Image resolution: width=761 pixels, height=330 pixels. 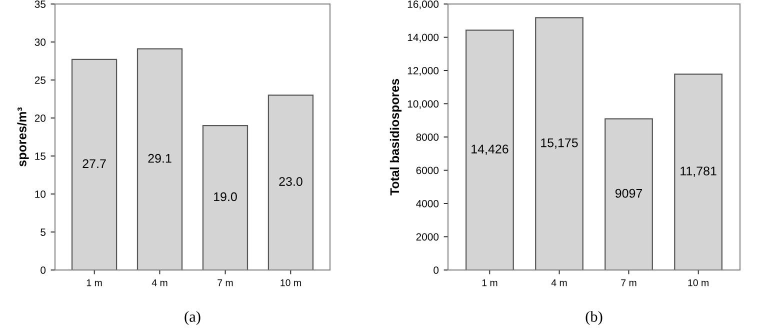 What do you see at coordinates (427, 237) in the screenshot?
I see `y-tick-label: 2000` at bounding box center [427, 237].